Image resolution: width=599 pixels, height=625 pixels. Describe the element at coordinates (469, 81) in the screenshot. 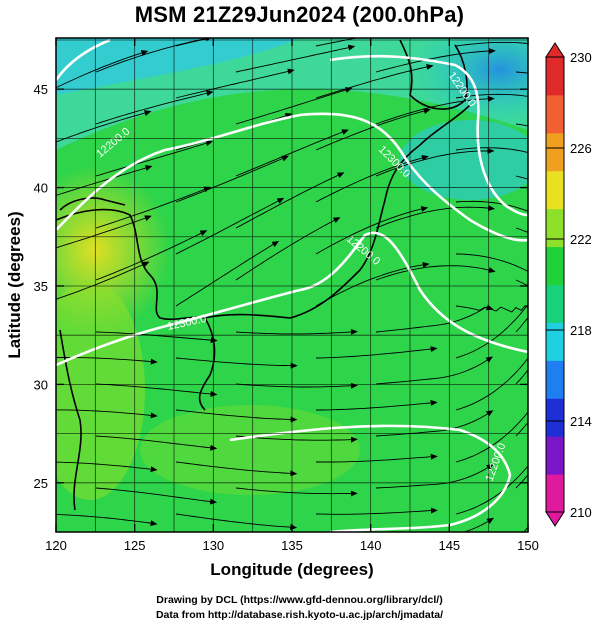

I see `field-cold-northeast` at that location.